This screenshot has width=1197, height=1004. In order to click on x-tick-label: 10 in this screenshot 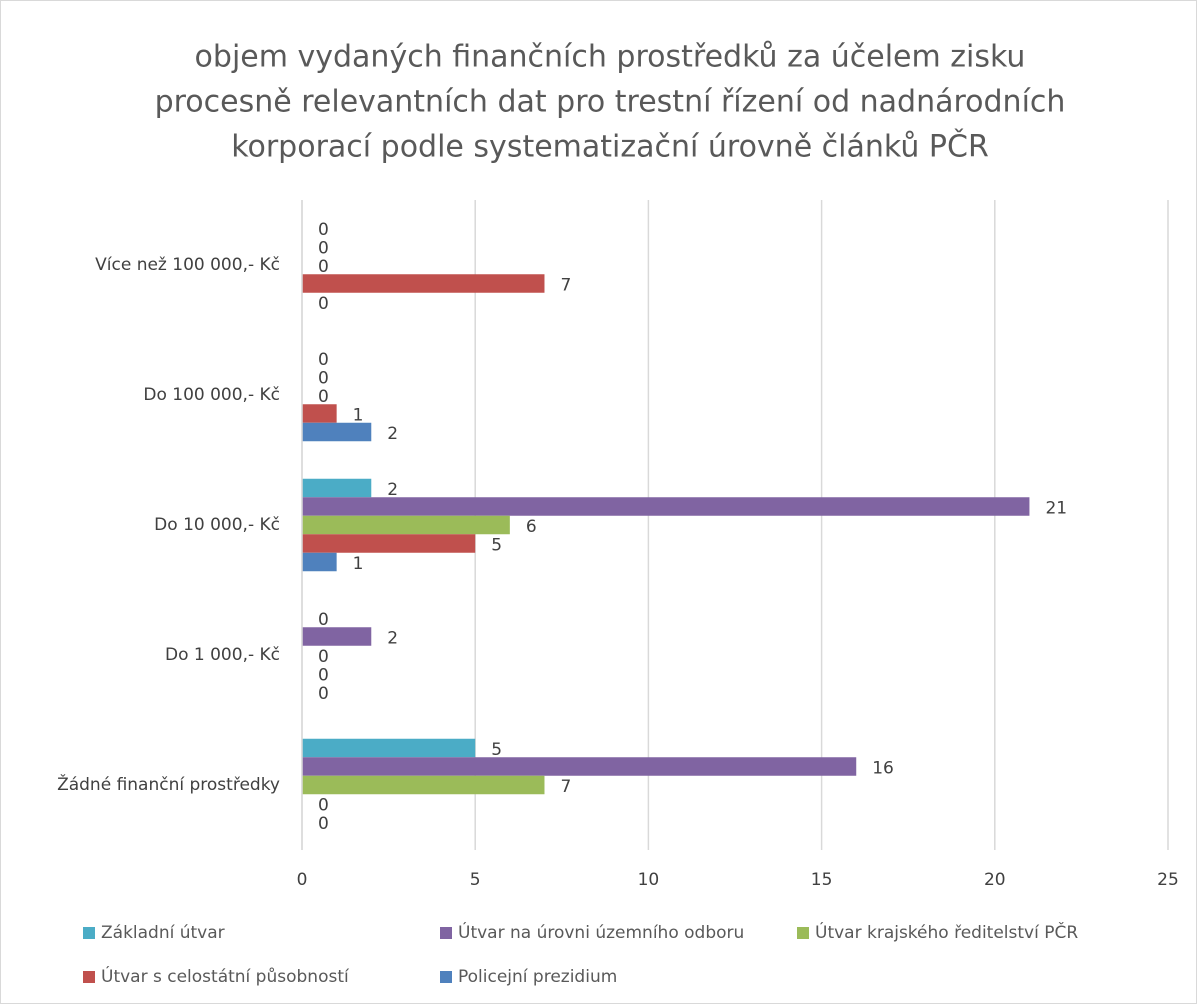, I will do `click(649, 880)`.